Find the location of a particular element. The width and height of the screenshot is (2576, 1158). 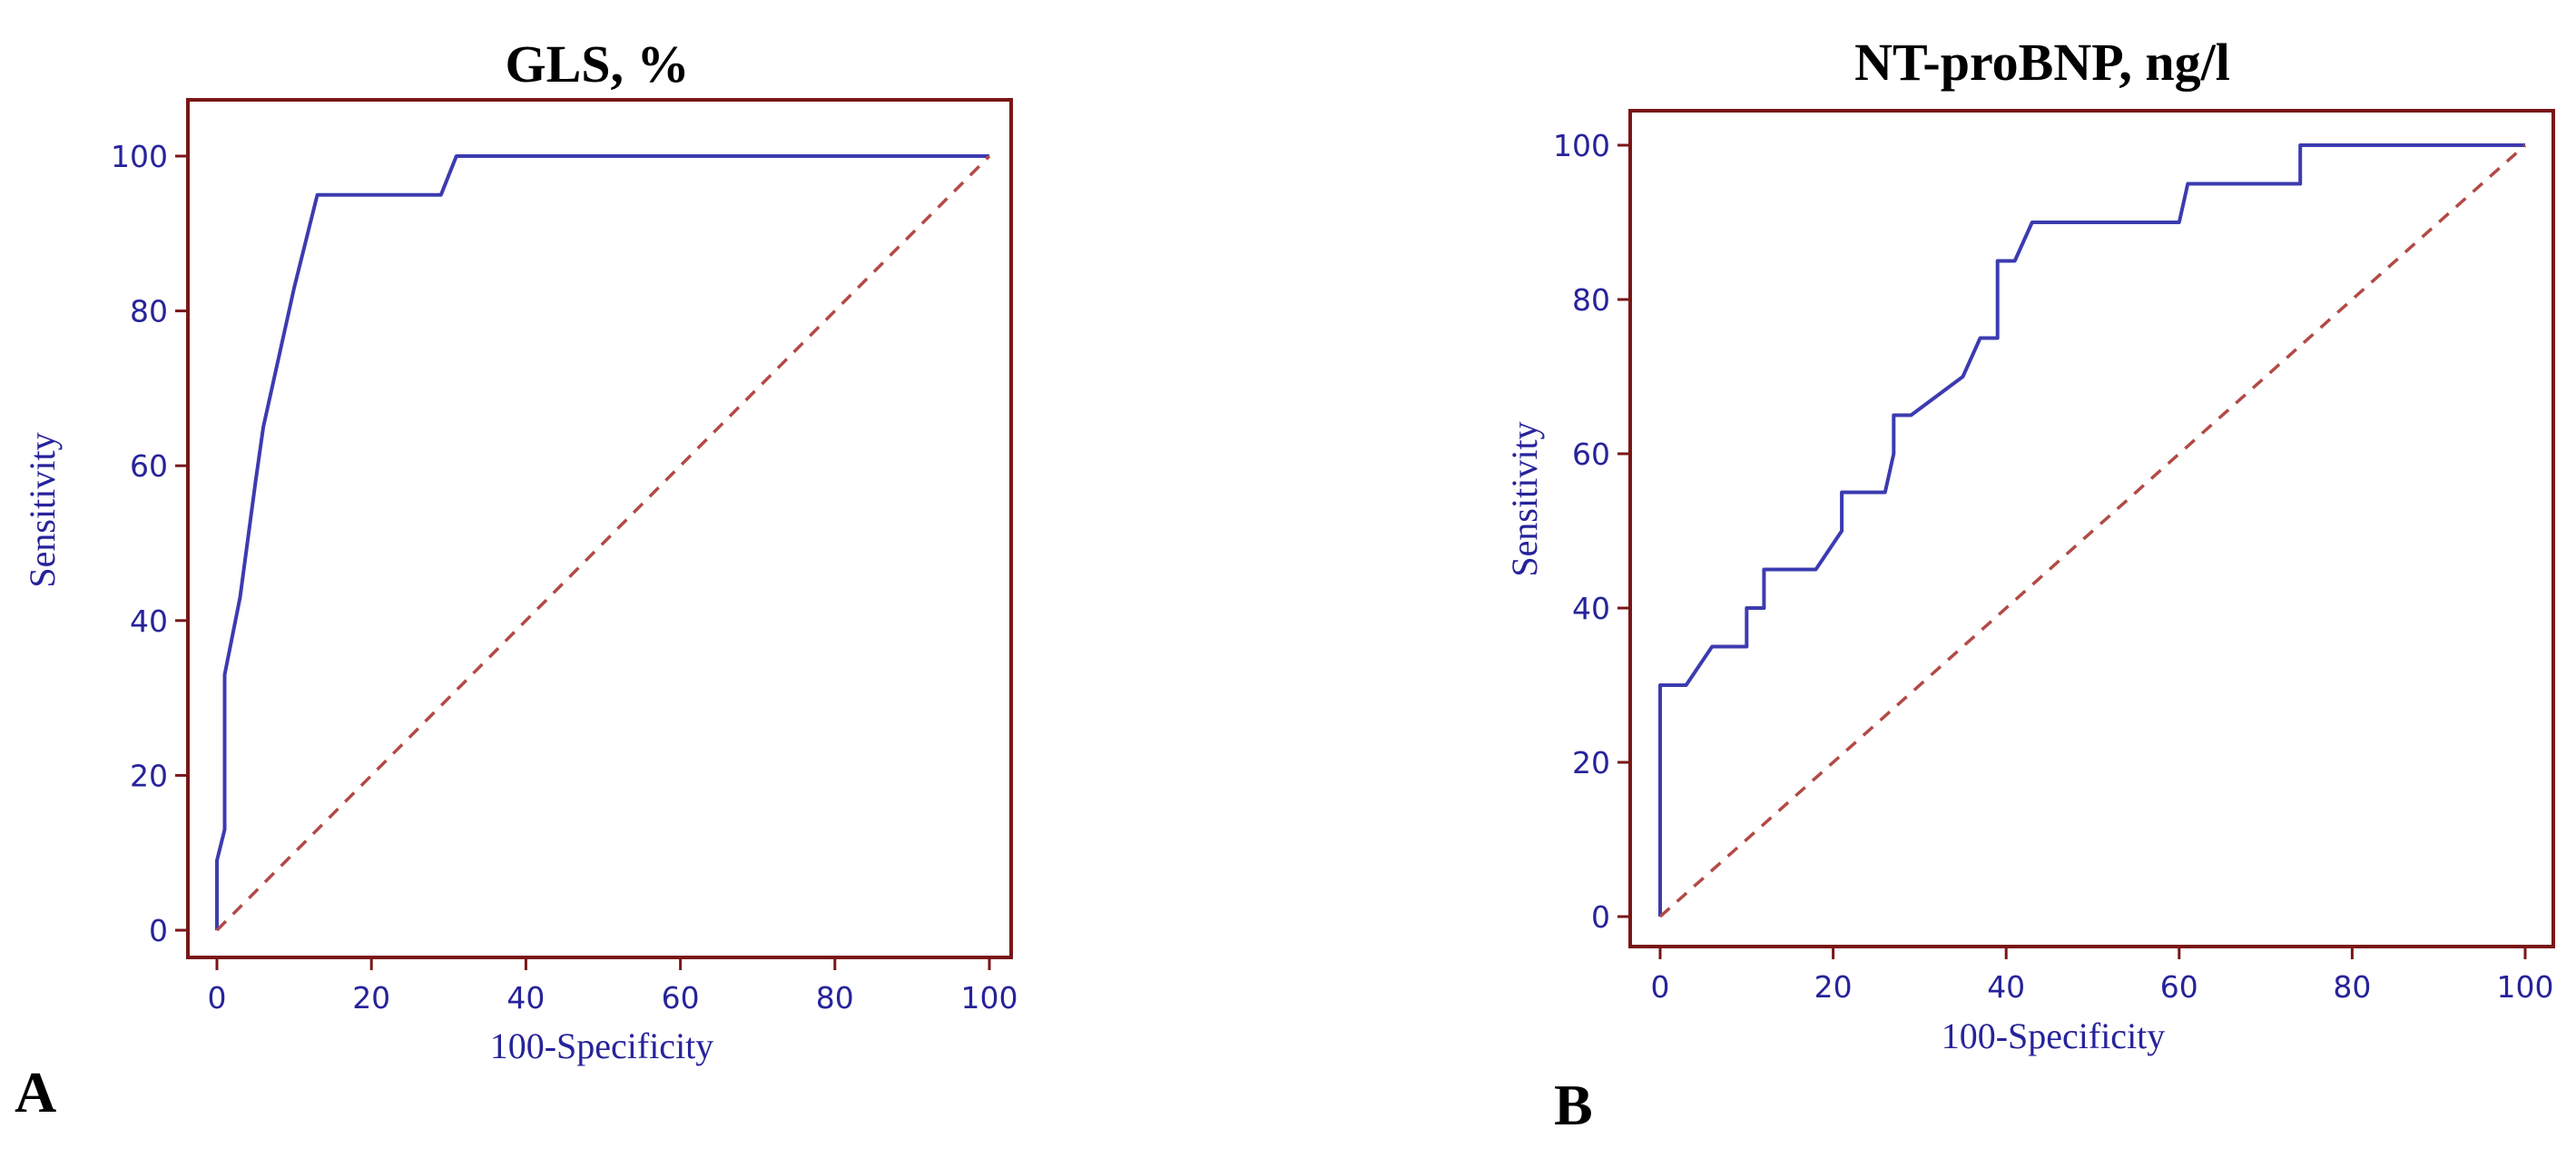

chart-title: NT-proBNP, ng/l is located at coordinates (2042, 63).